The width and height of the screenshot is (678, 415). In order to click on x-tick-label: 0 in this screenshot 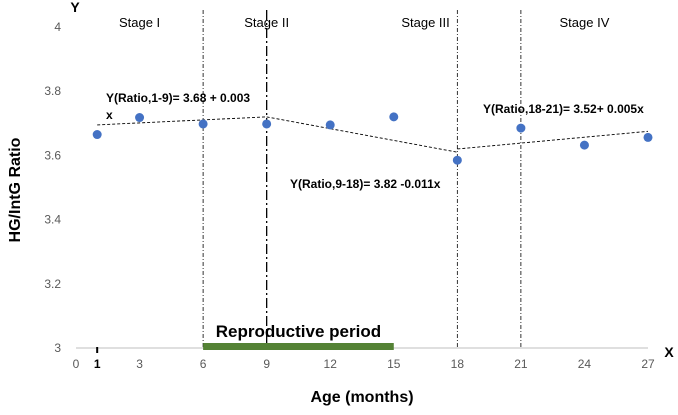, I will do `click(76, 364)`.